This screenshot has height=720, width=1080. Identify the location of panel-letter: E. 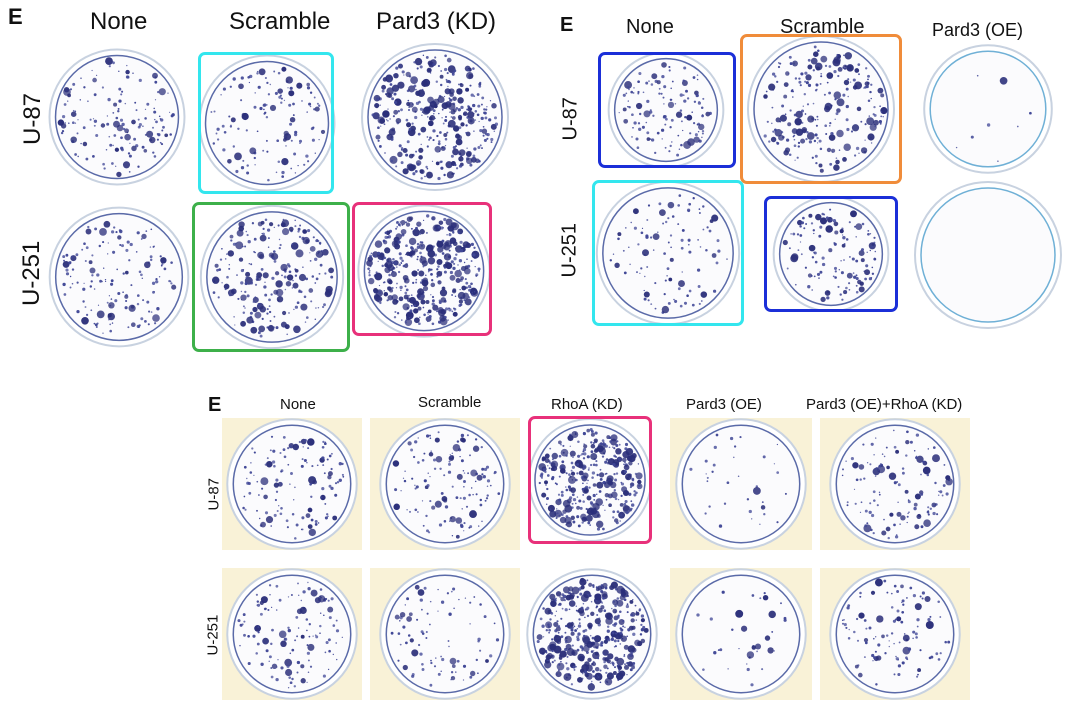
(15, 16).